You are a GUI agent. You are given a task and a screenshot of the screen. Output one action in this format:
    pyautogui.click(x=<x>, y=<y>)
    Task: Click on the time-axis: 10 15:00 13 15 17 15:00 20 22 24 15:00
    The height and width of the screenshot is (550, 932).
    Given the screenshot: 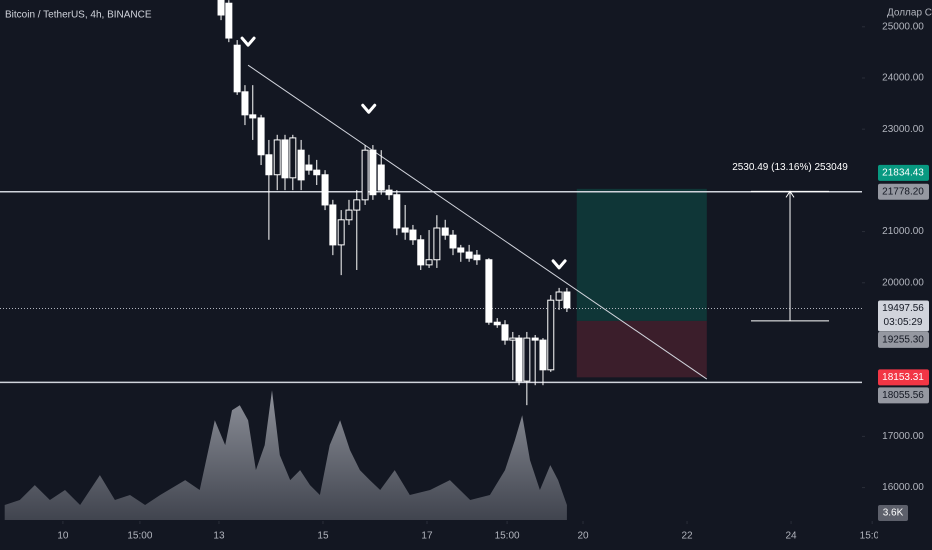 What is the action you would take?
    pyautogui.click(x=471, y=531)
    